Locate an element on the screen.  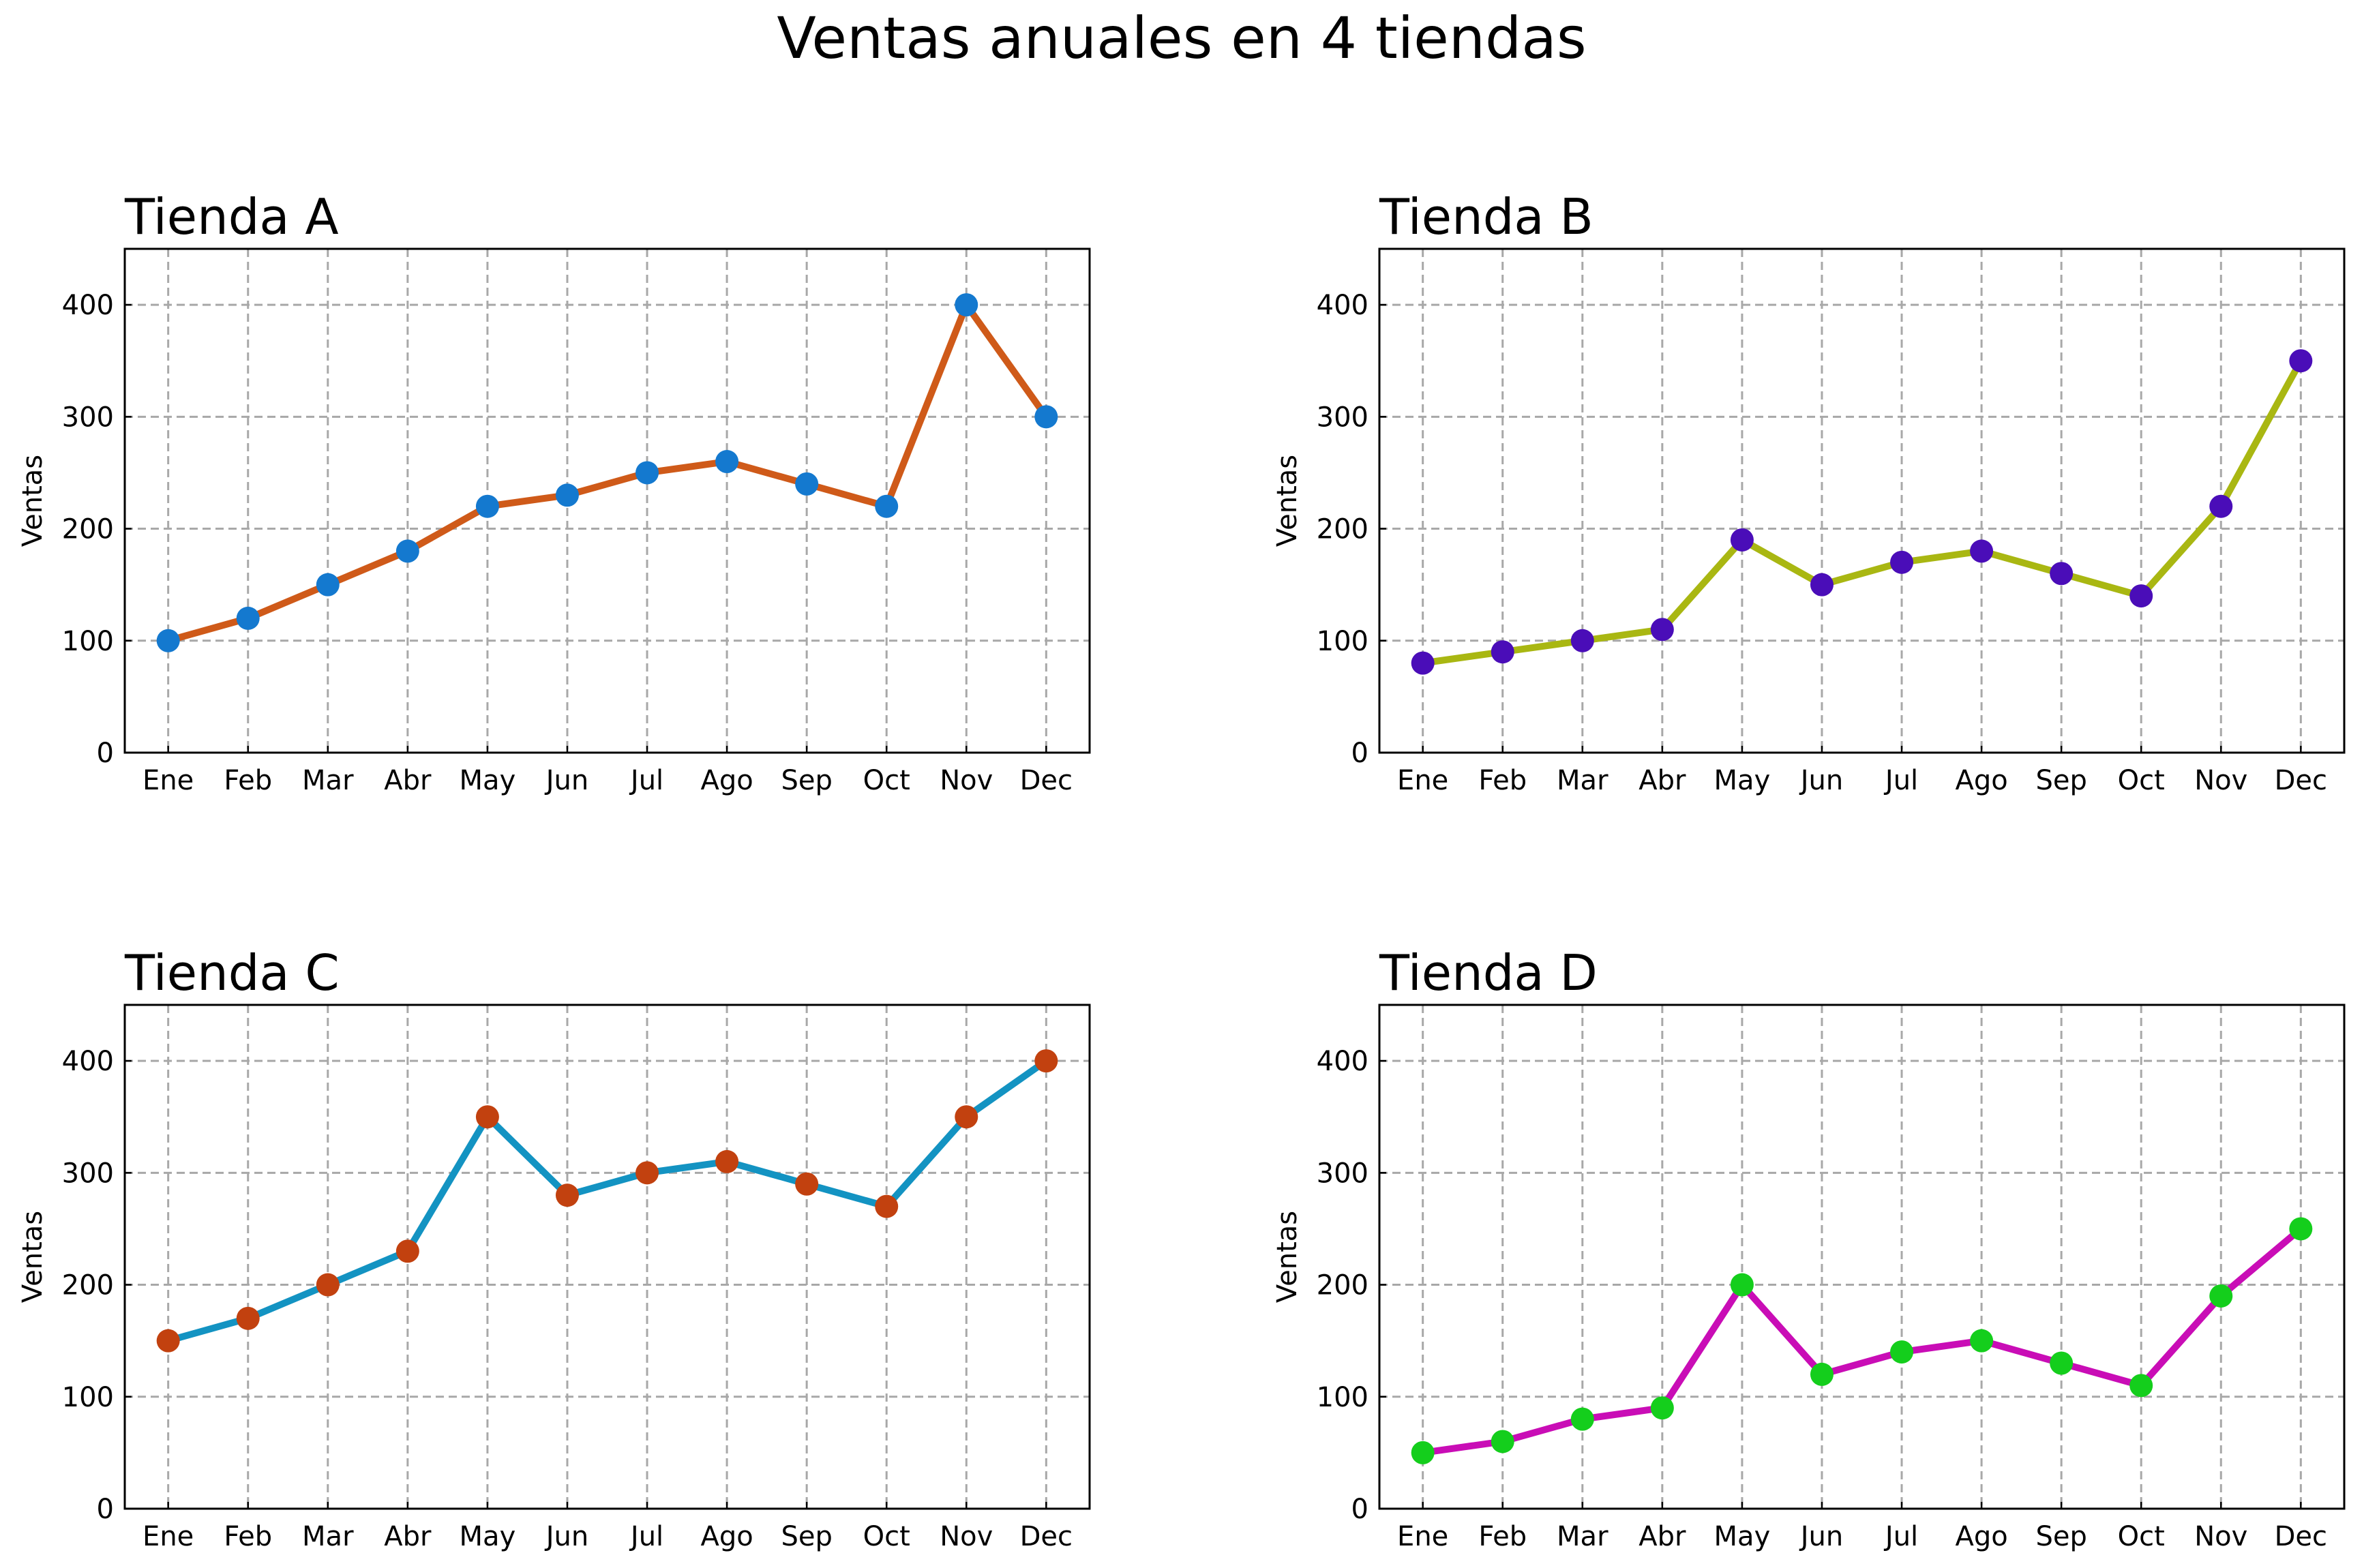
subplot-title: Tienda D is located at coordinates (1488, 972).